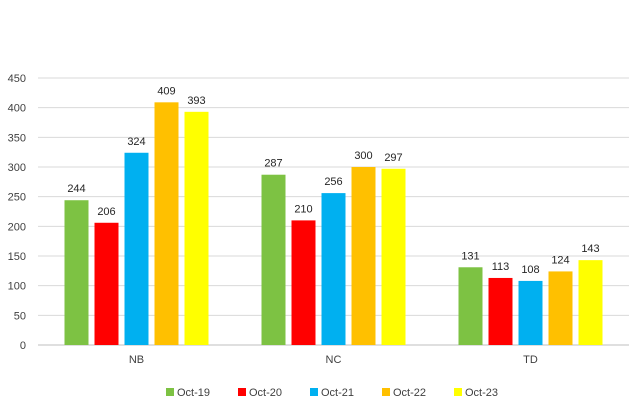 This screenshot has height=415, width=629. What do you see at coordinates (193, 393) in the screenshot?
I see `legend-label: Oct-19` at bounding box center [193, 393].